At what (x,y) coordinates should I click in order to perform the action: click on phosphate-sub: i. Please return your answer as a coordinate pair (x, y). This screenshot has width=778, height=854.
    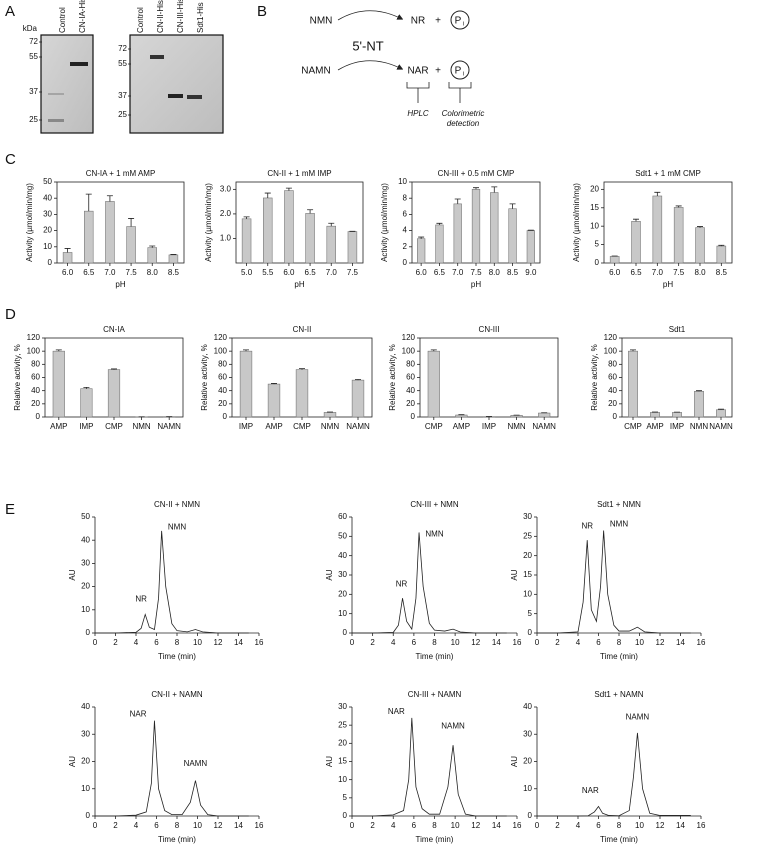
    Looking at the image, I should click on (463, 25).